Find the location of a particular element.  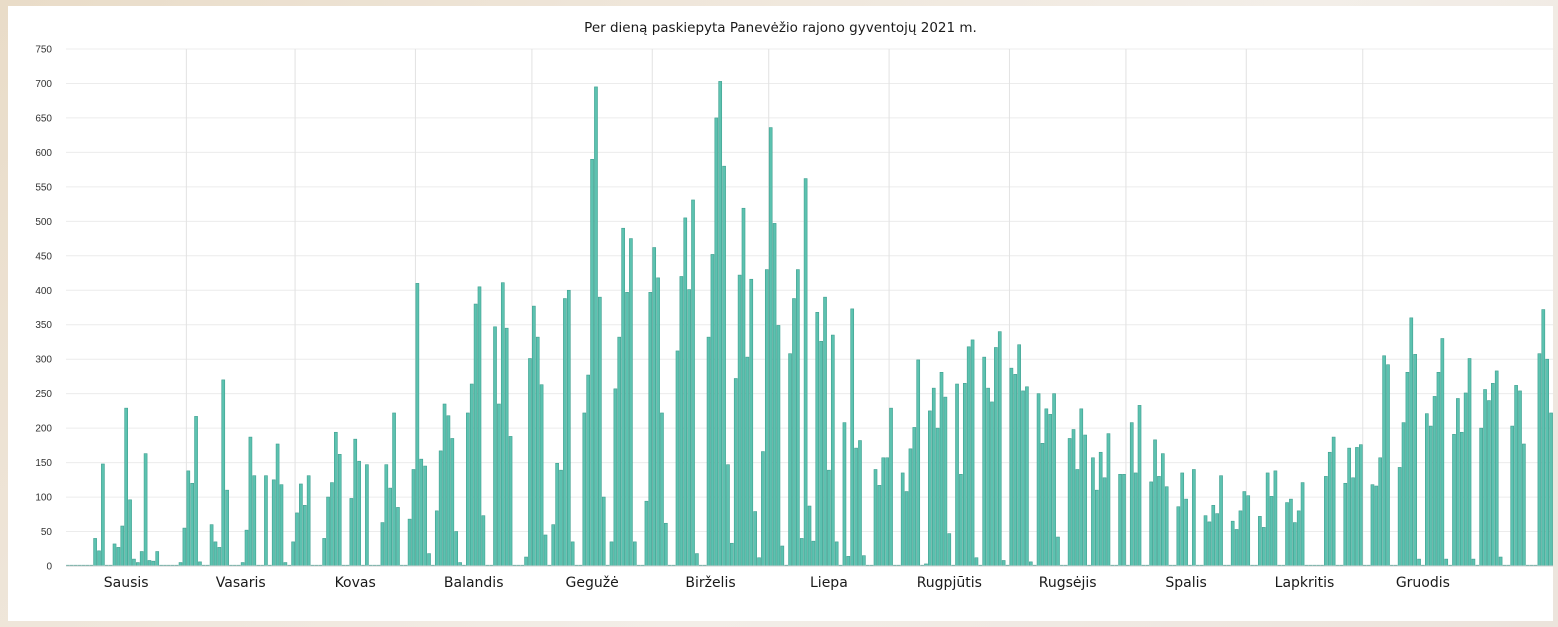

x-tick-label-month: Rugsėjis is located at coordinates (1068, 583).